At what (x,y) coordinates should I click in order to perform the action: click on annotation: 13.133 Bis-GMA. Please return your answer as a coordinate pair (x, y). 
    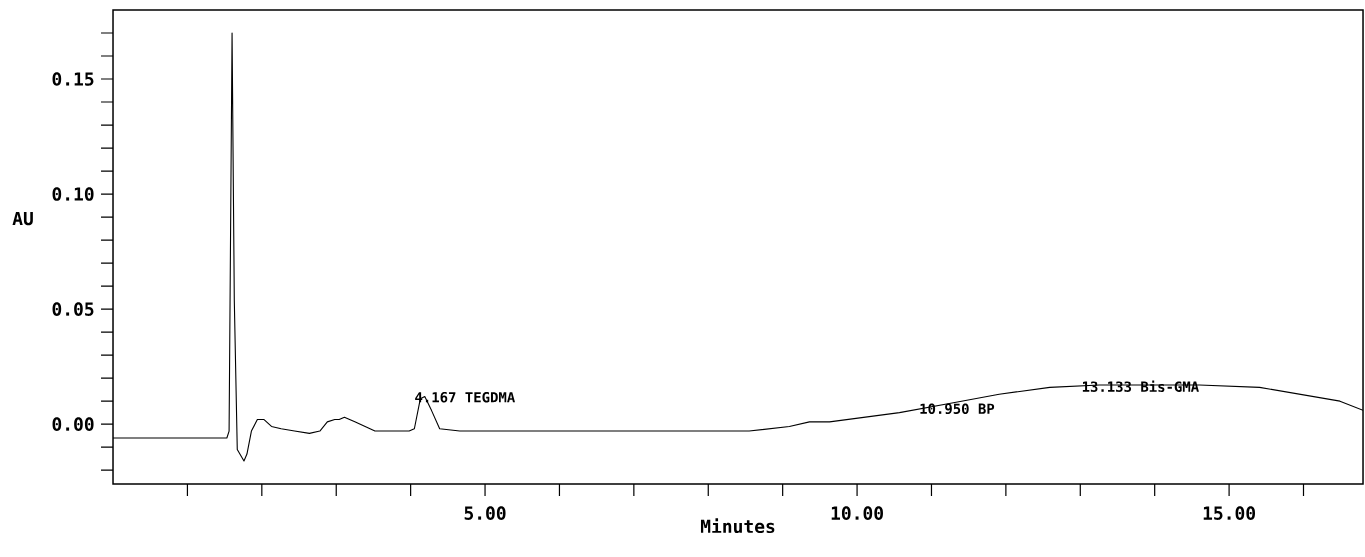
    Looking at the image, I should click on (1140, 386).